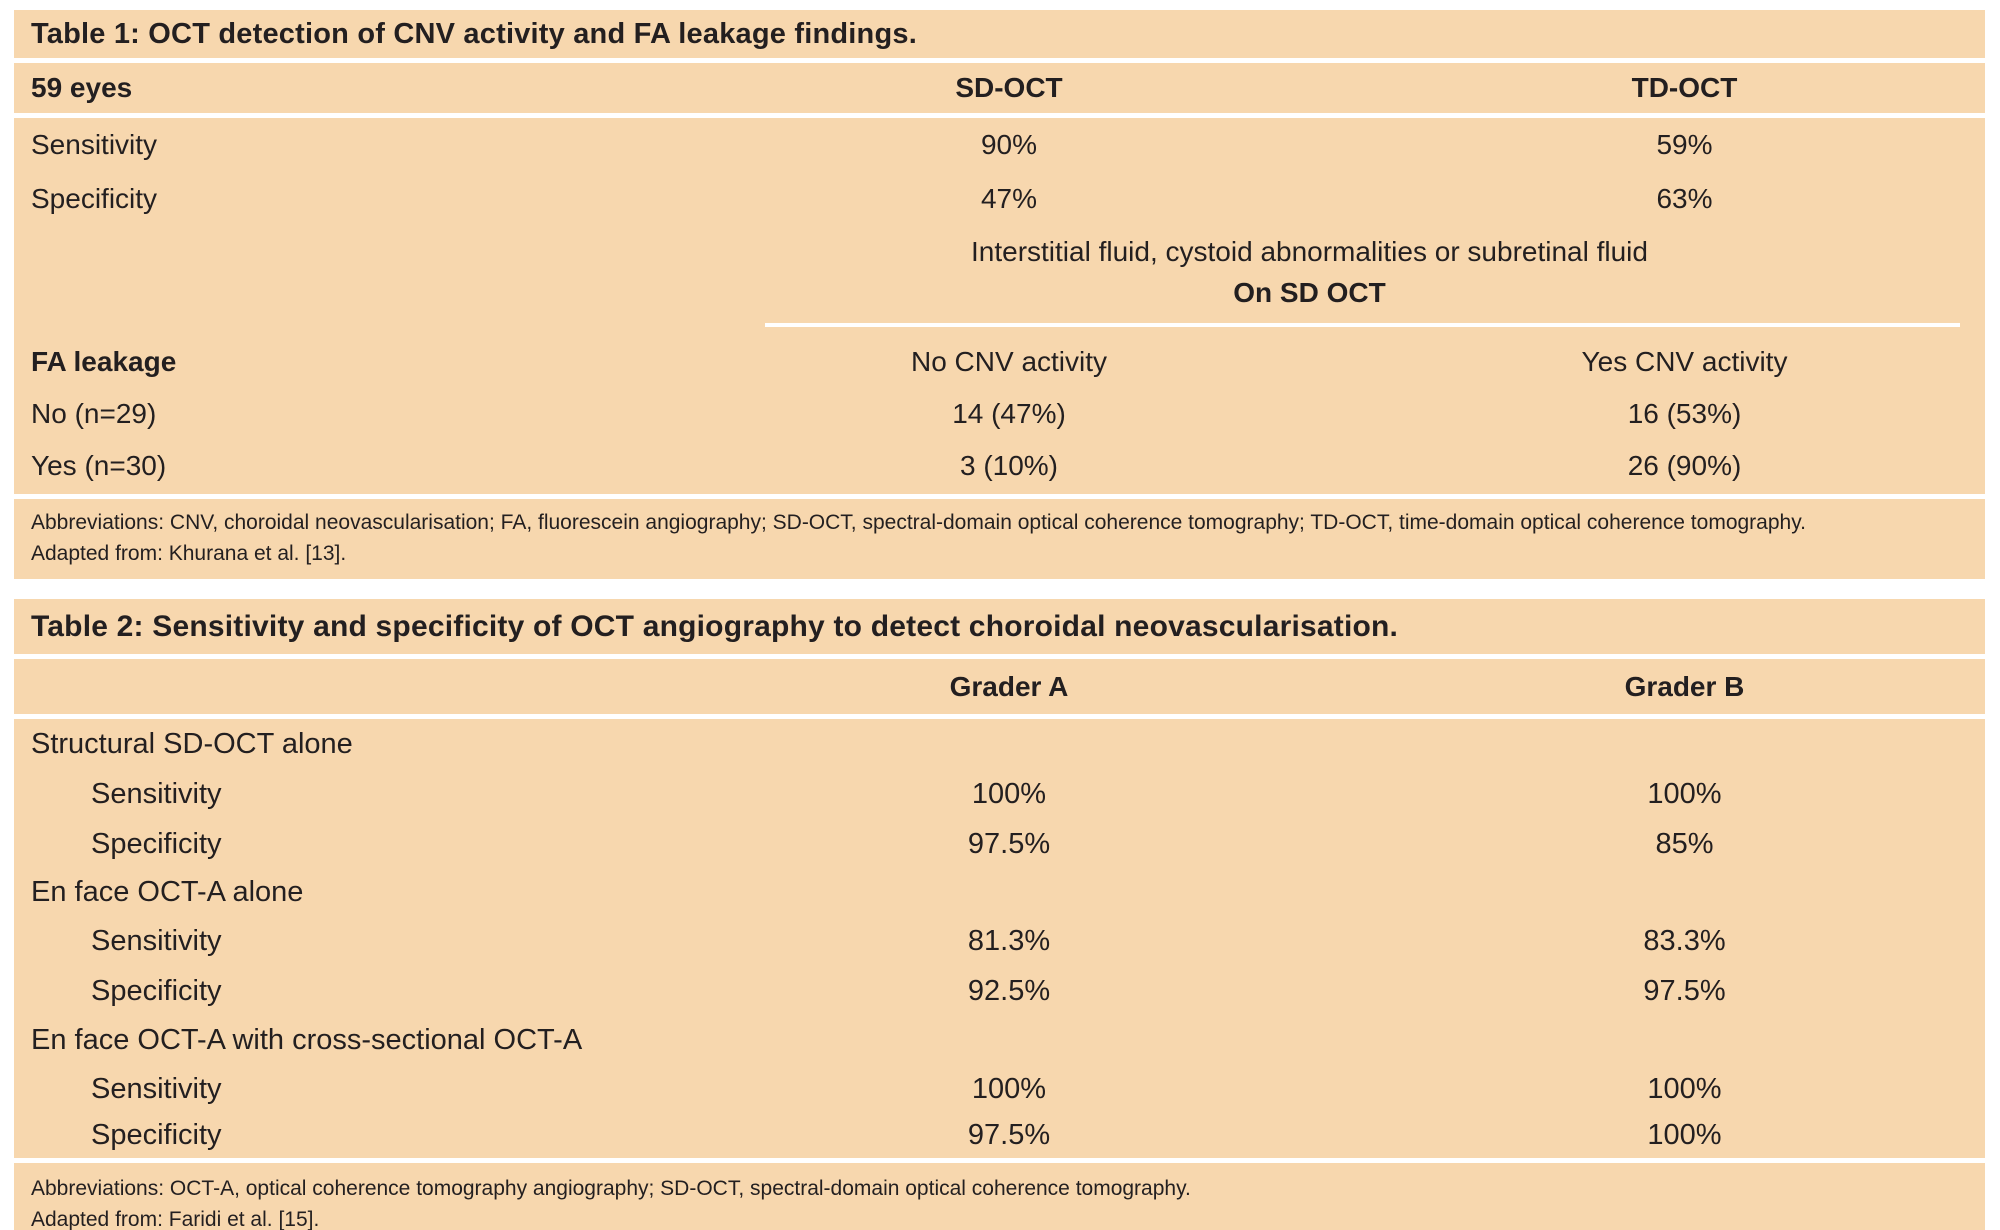  I want to click on table1-row-specificity-sdoct: 47%, so click(1009, 198).